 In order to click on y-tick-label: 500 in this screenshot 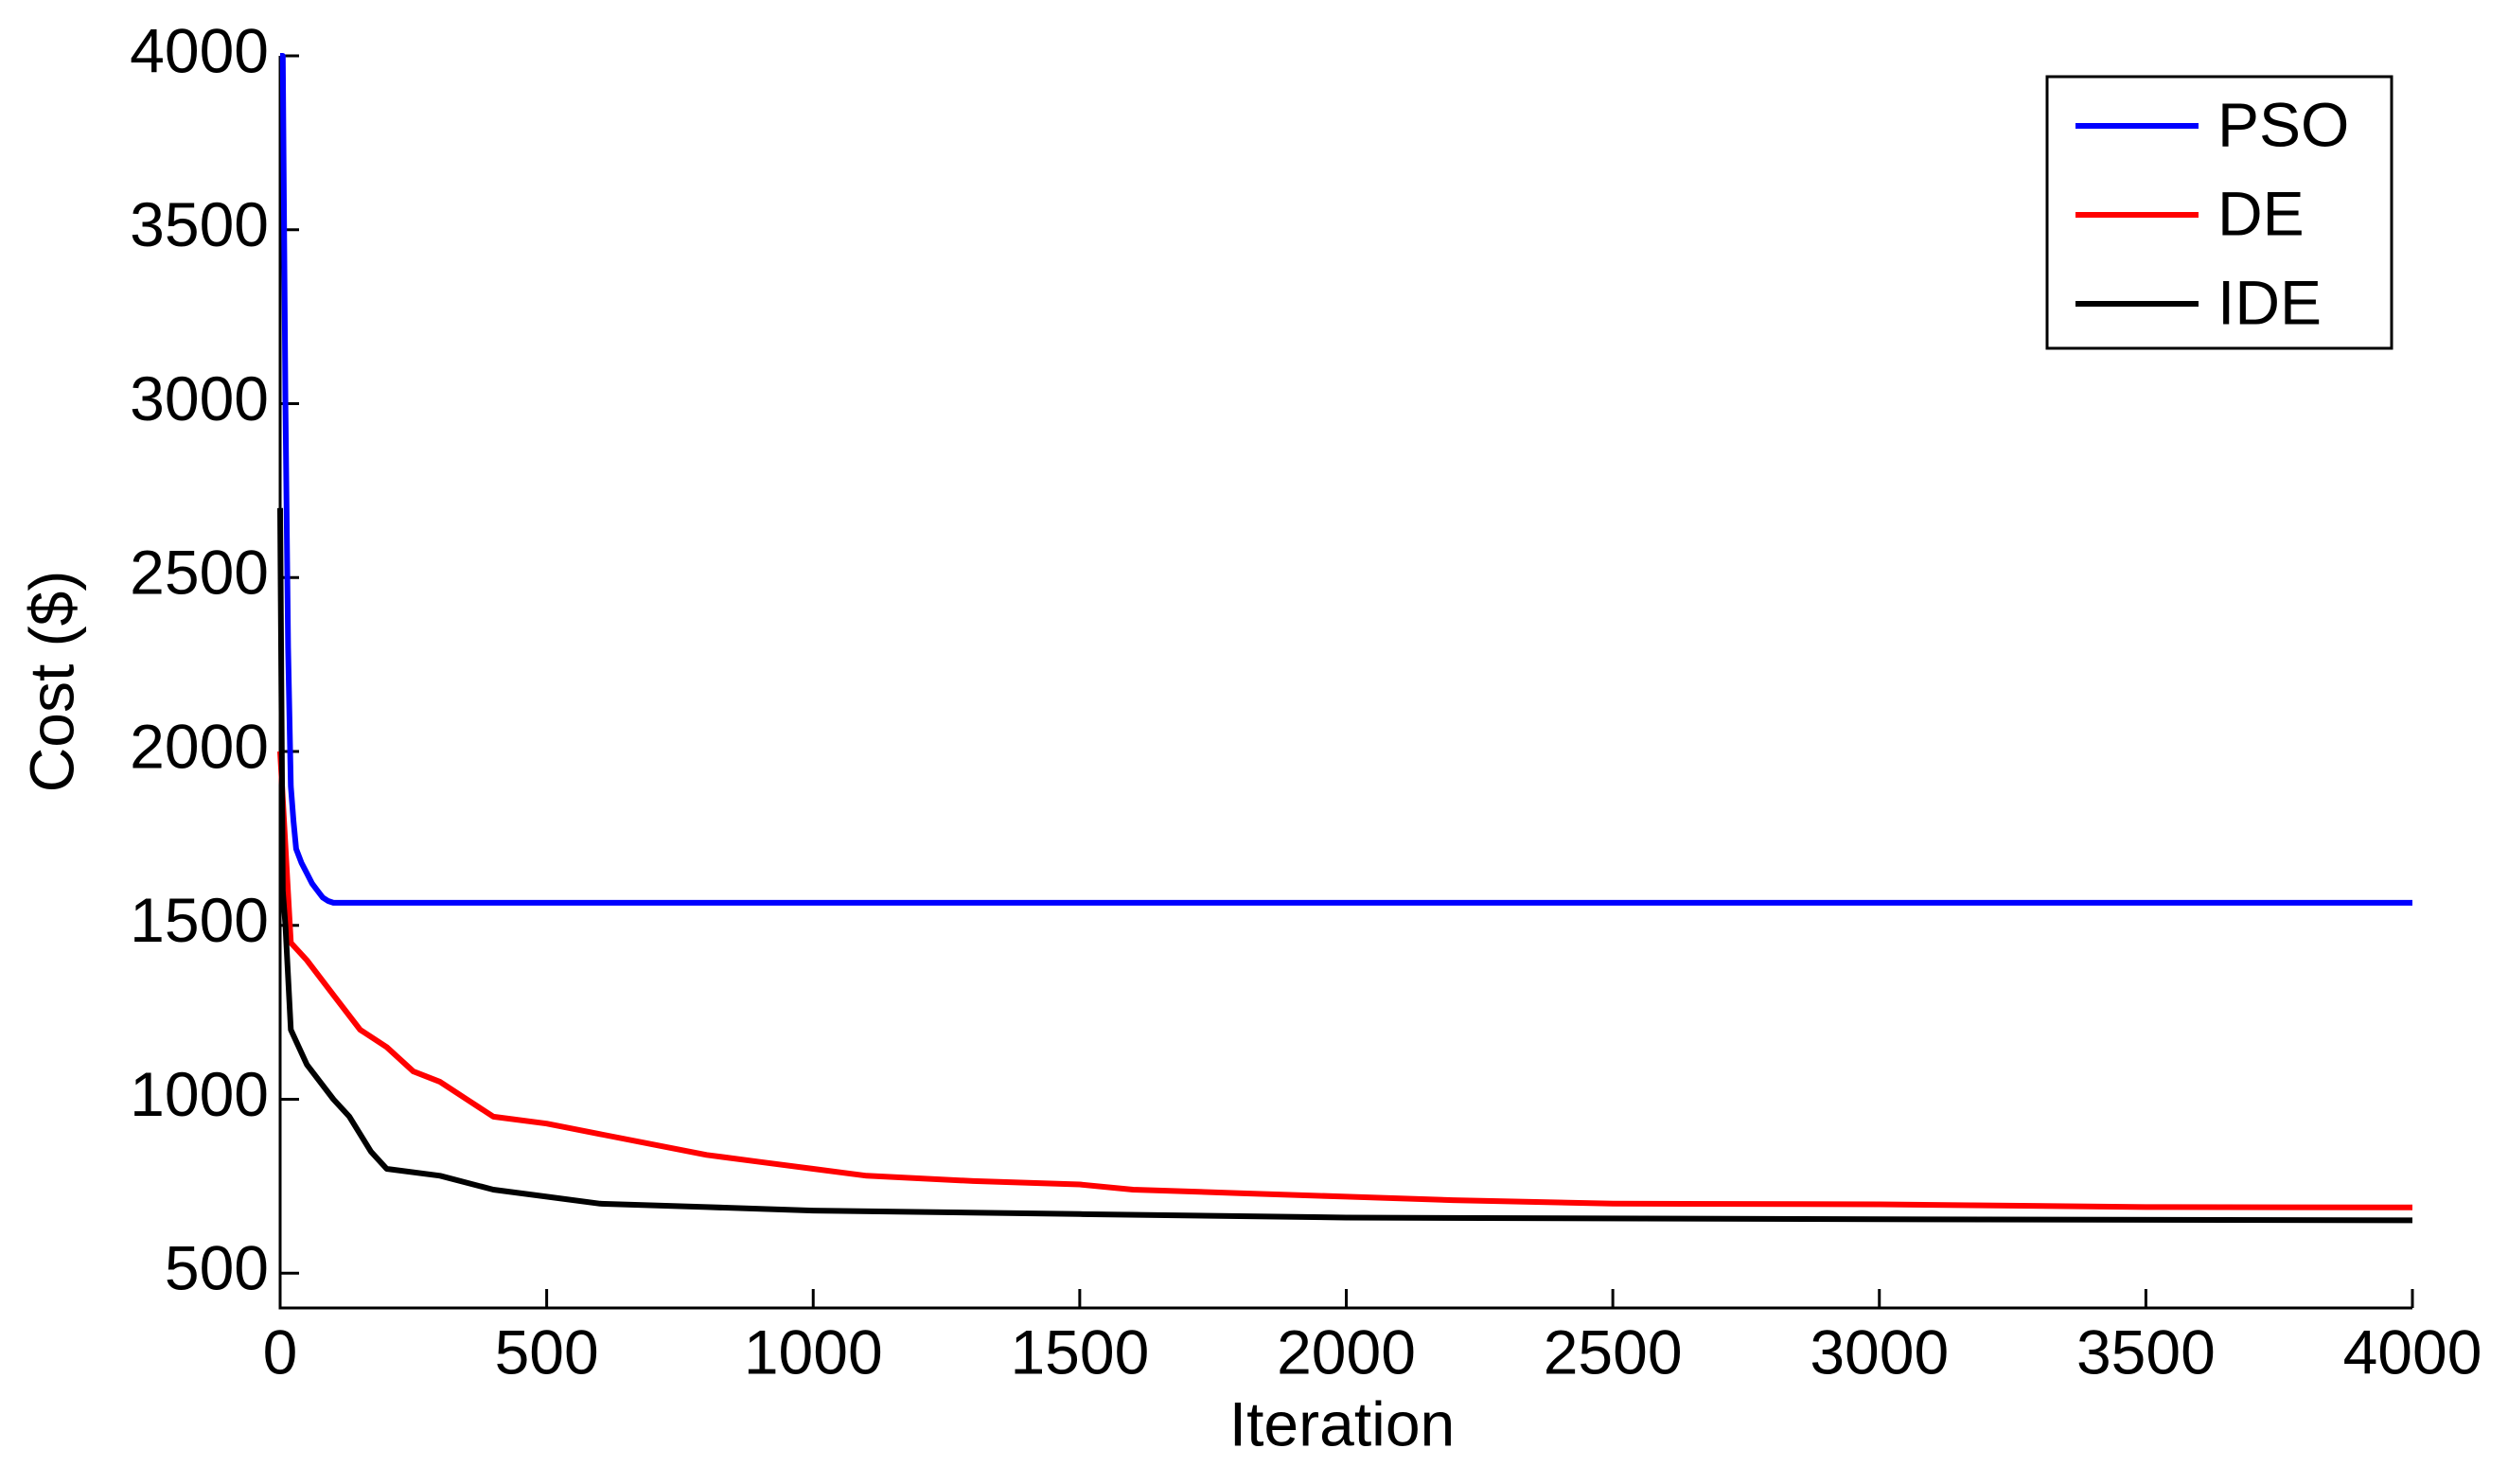, I will do `click(217, 1268)`.